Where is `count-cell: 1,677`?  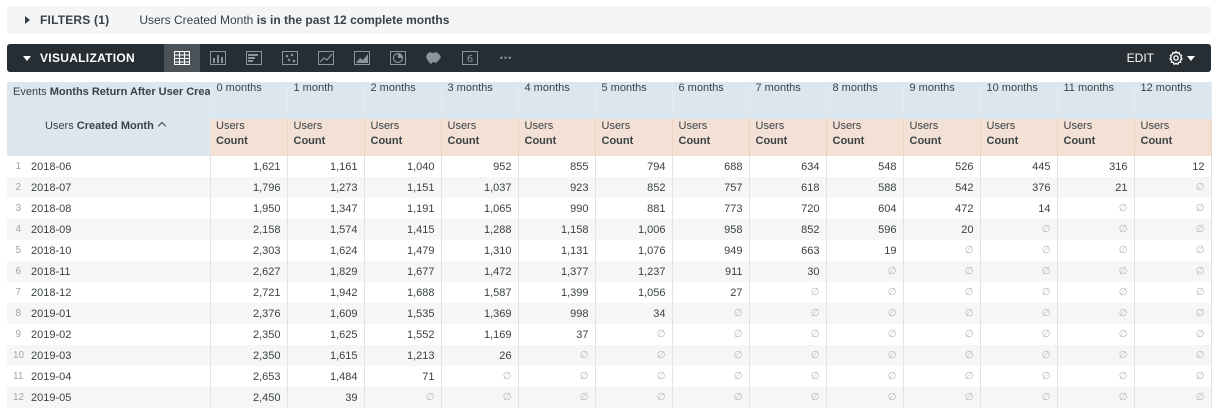
count-cell: 1,677 is located at coordinates (403, 271).